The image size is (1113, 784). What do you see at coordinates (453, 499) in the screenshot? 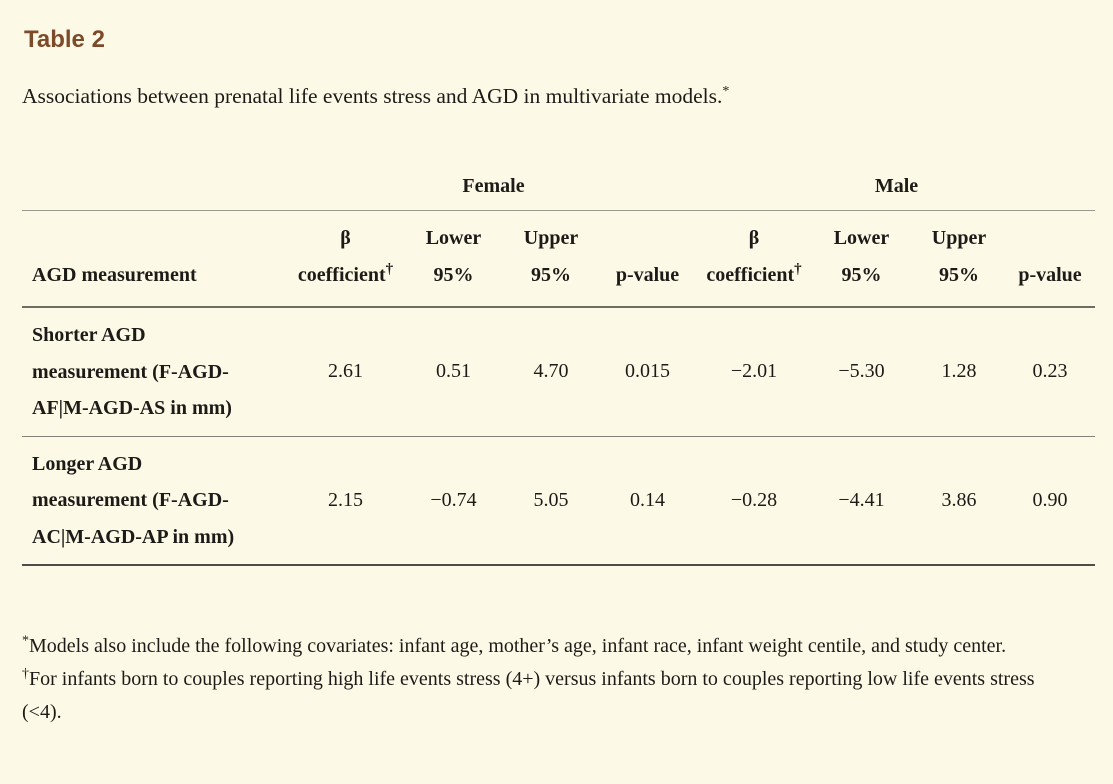
I see `cell-value: −0.74` at bounding box center [453, 499].